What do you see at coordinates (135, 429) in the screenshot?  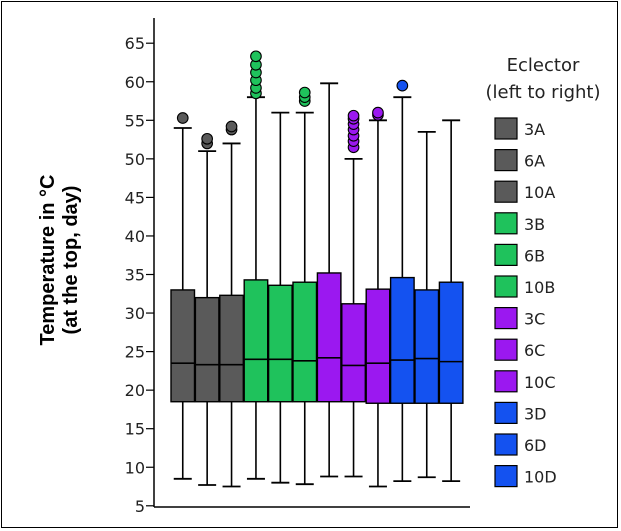 I see `y-tick-label: 15` at bounding box center [135, 429].